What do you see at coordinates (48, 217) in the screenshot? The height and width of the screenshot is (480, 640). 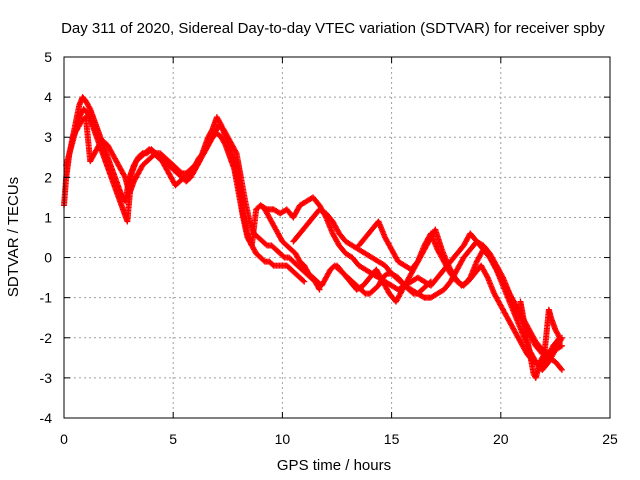 I see `y-tick-label: 1` at bounding box center [48, 217].